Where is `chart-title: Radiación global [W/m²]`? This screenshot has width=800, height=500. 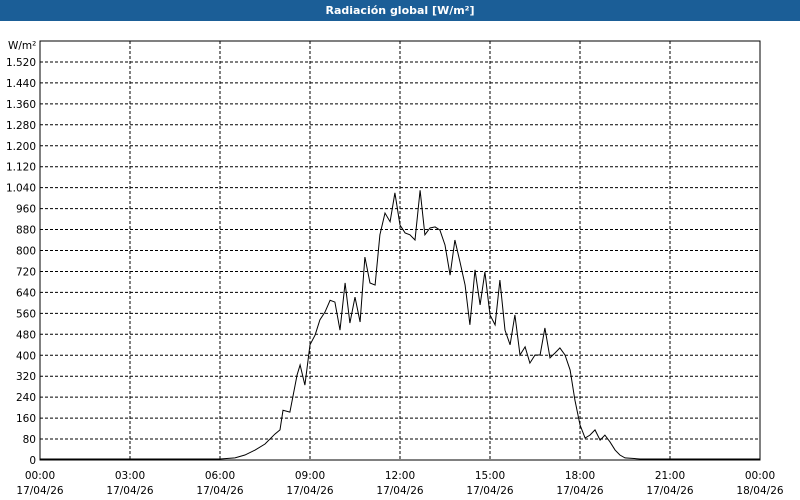
chart-title: Radiación global [W/m²] is located at coordinates (399, 10).